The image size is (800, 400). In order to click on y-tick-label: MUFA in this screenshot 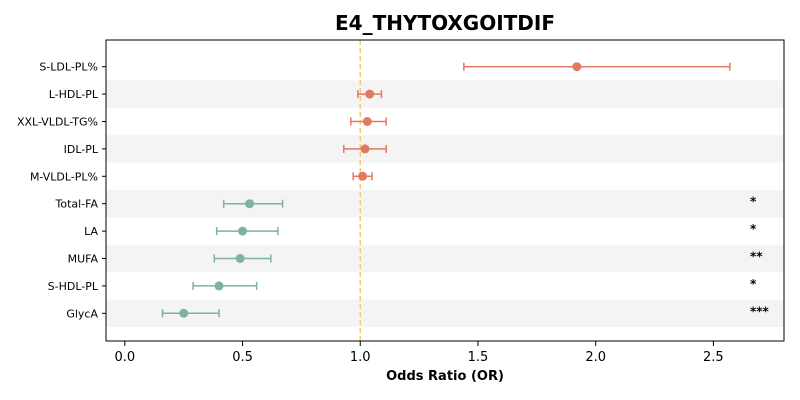, I will do `click(83, 259)`.